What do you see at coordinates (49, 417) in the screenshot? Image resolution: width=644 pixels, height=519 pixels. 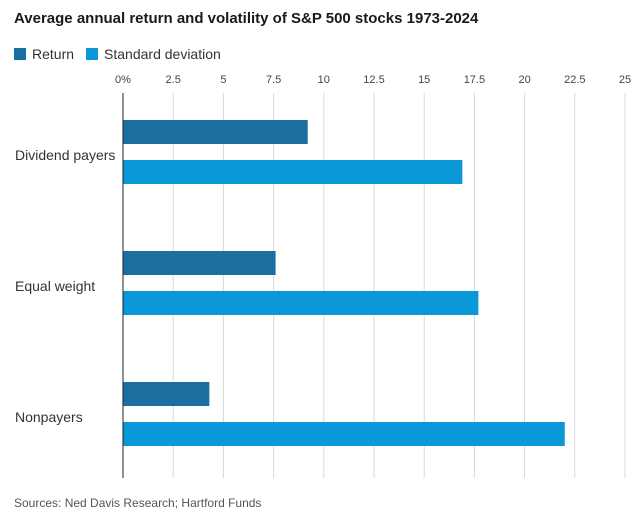 I see `category-label: Nonpayers` at bounding box center [49, 417].